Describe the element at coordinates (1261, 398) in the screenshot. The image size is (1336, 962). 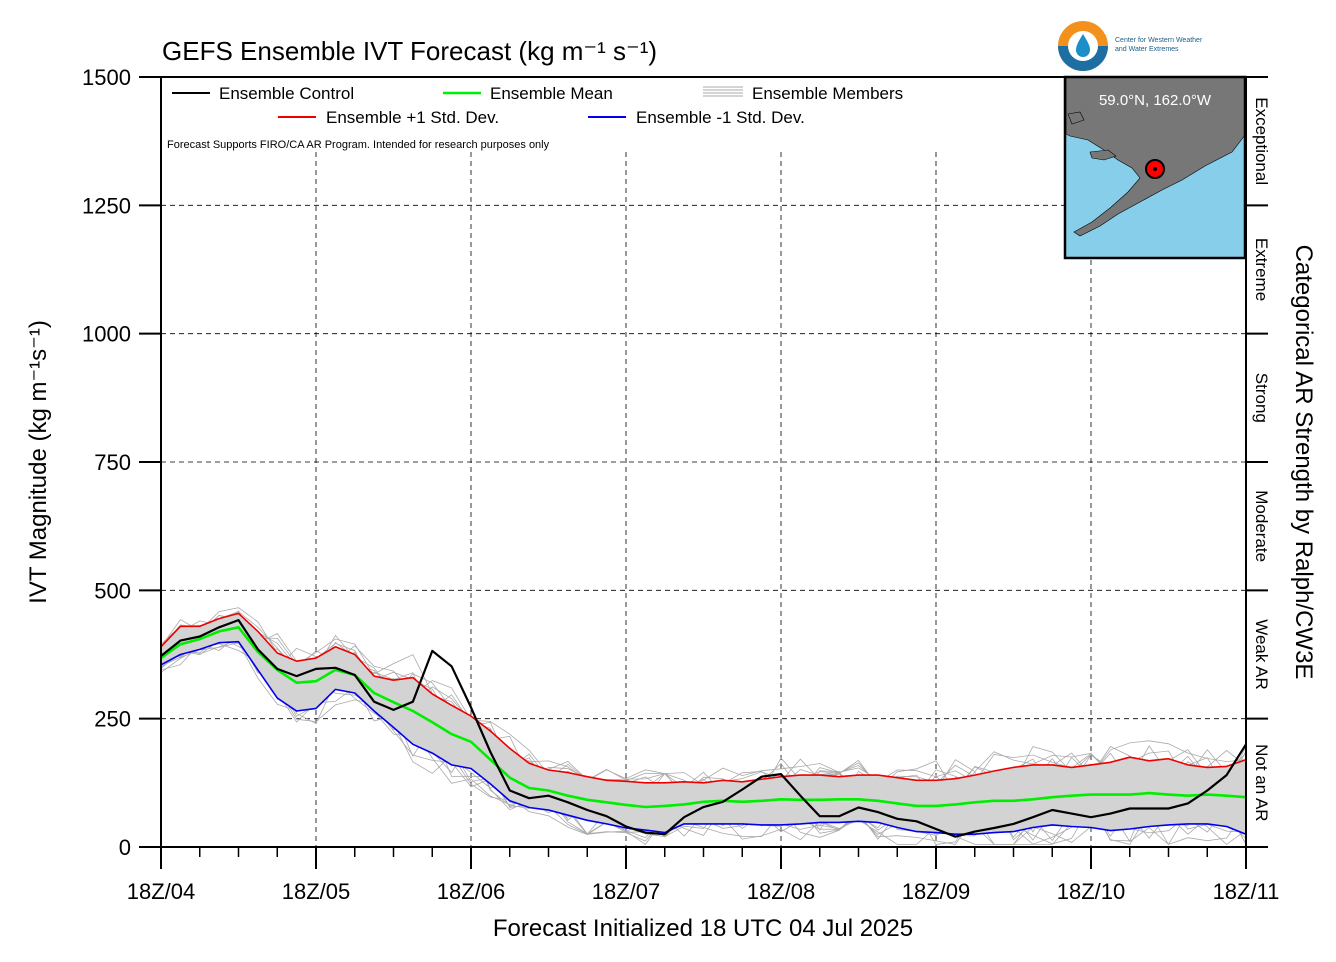
I see `cat-label-3: Strong` at that location.